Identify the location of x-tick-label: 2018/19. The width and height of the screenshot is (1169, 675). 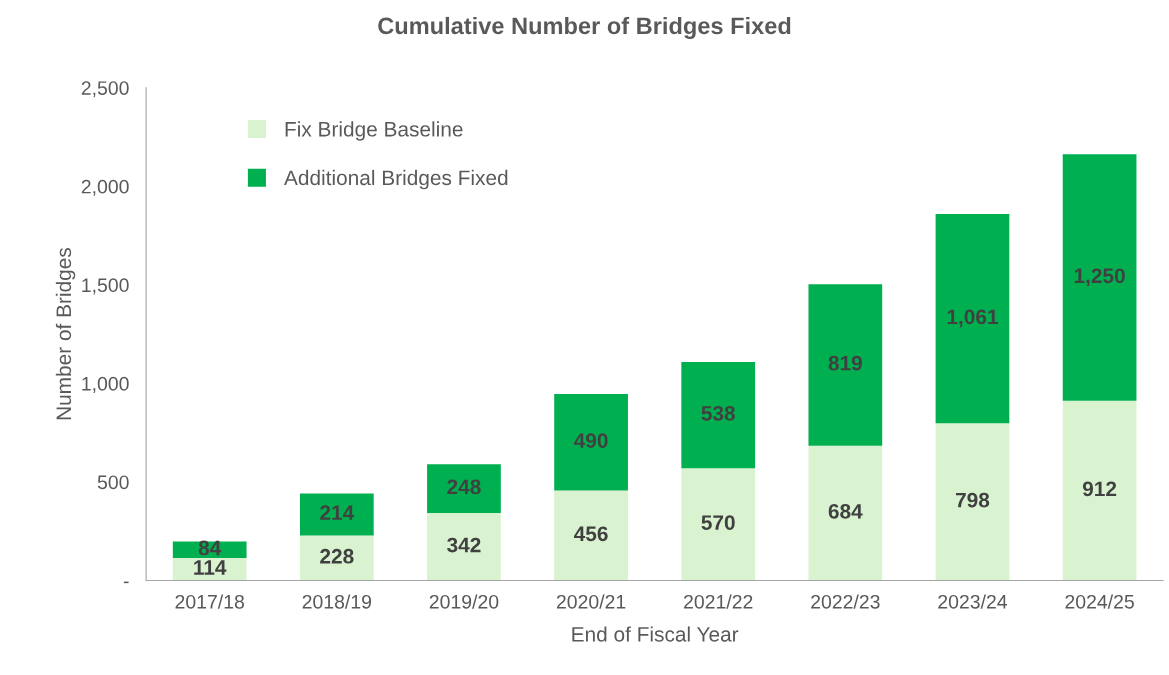
(337, 601).